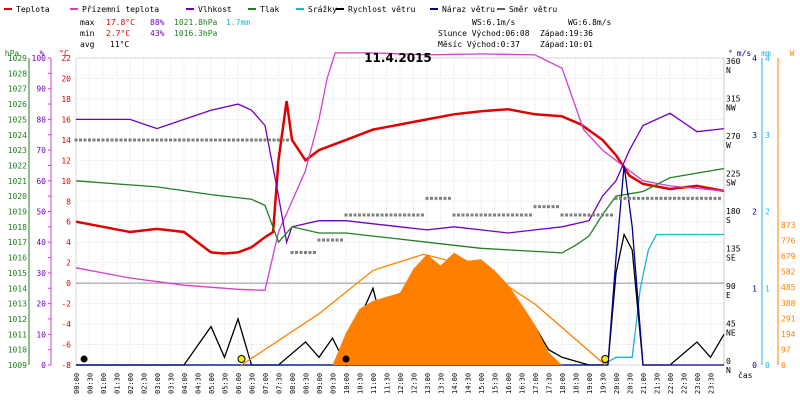  What do you see at coordinates (361, 383) in the screenshot?
I see `x-tick-label: 10:30` at bounding box center [361, 383].